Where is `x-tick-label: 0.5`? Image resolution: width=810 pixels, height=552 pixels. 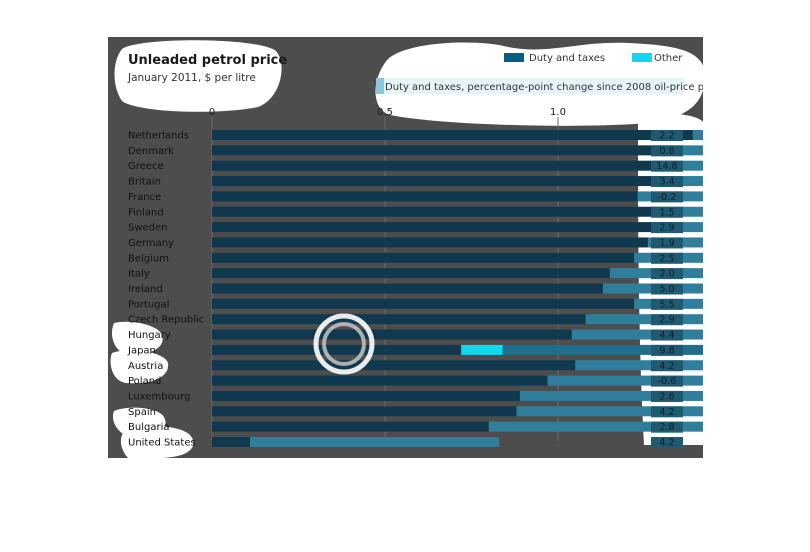 x-tick-label: 0.5 is located at coordinates (385, 112).